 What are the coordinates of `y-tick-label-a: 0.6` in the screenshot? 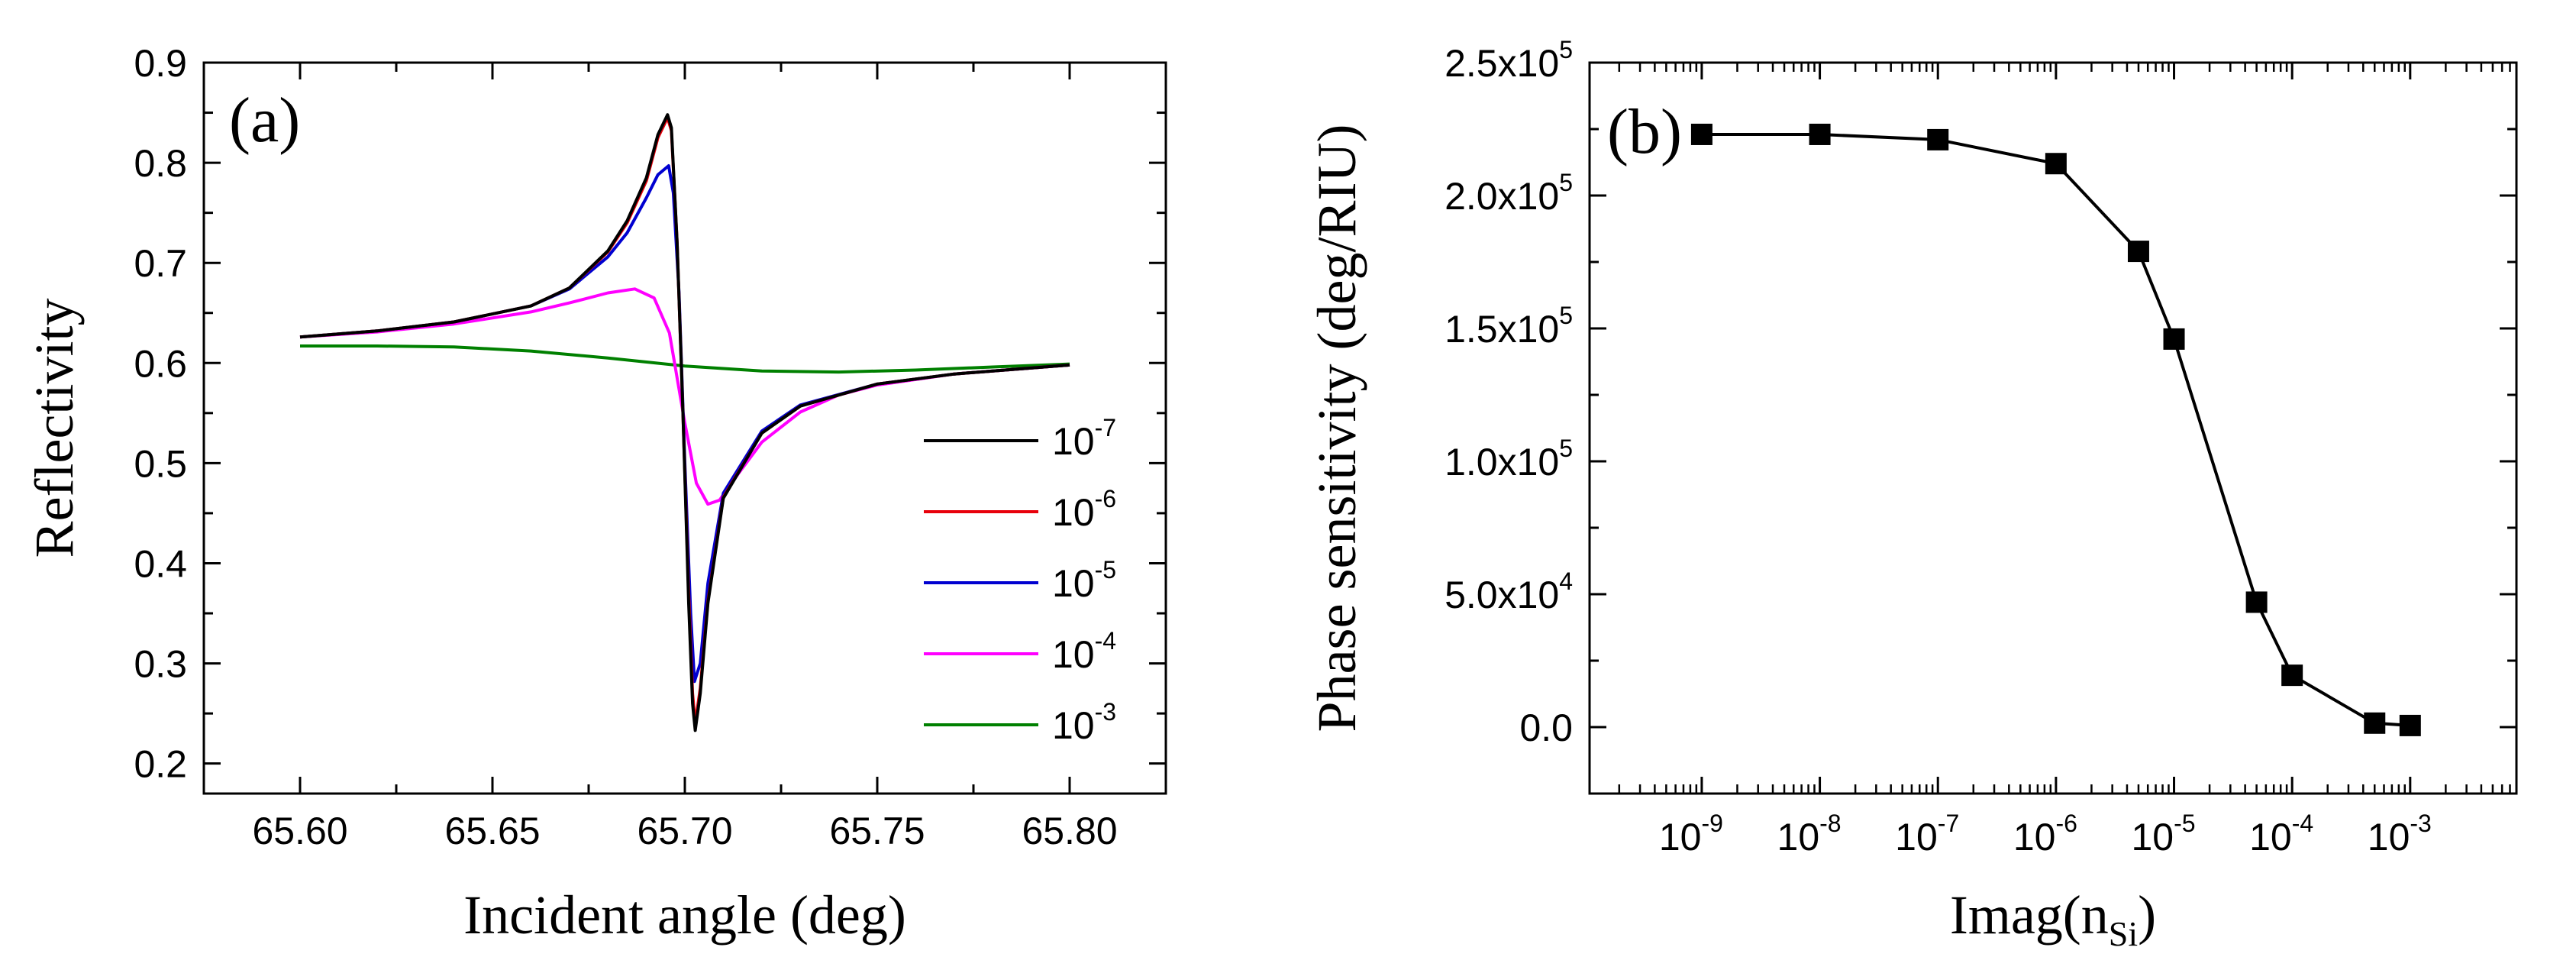 It's located at (160, 363).